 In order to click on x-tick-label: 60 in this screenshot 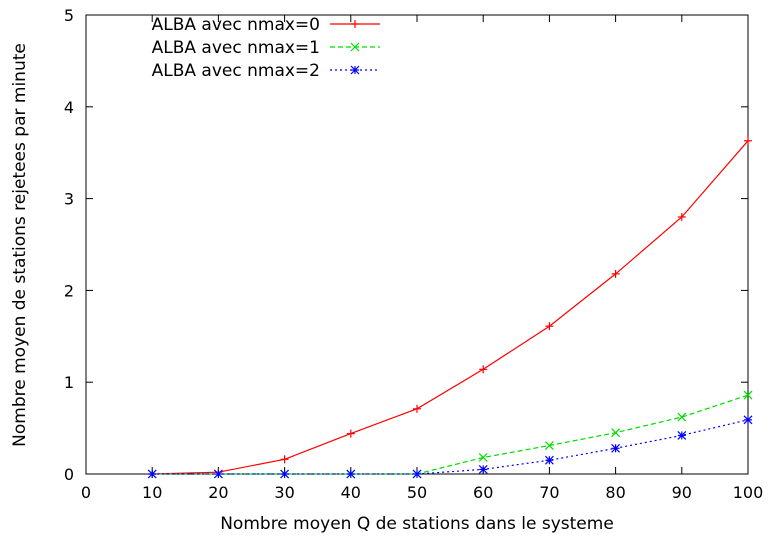, I will do `click(483, 492)`.